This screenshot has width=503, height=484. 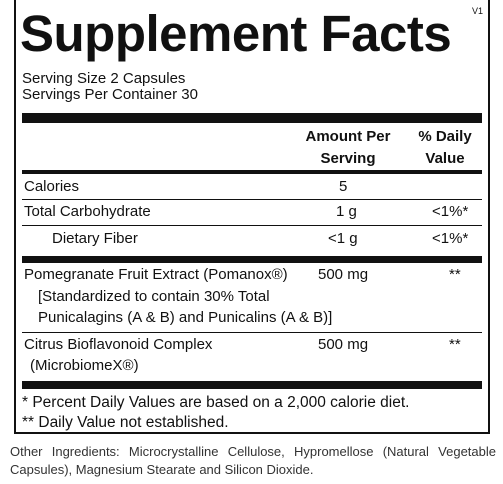 I want to click on column-header: % Daily, so click(x=445, y=136).